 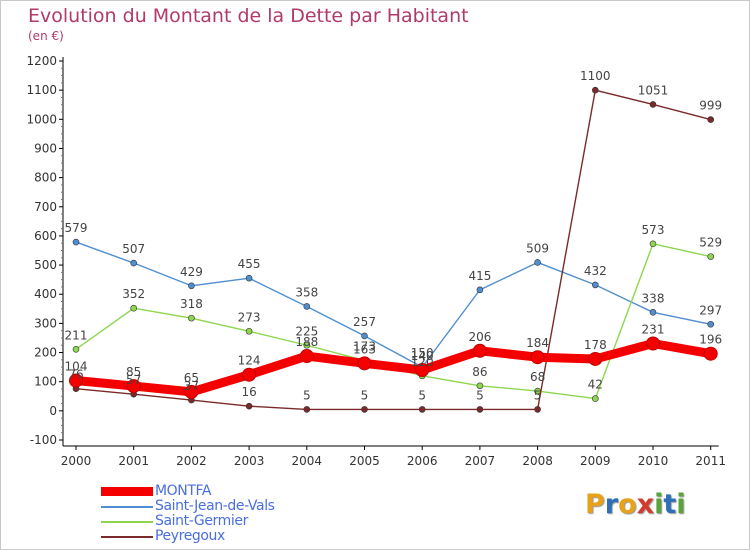 What do you see at coordinates (45, 294) in the screenshot?
I see `y-tick-label: 400` at bounding box center [45, 294].